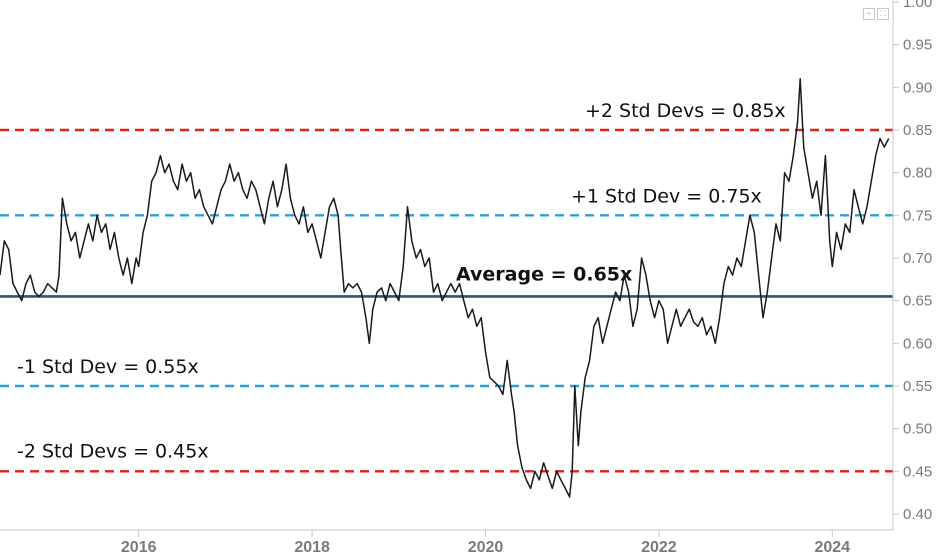 This screenshot has height=559, width=944. I want to click on y-tick-label: 0.65, so click(917, 301).